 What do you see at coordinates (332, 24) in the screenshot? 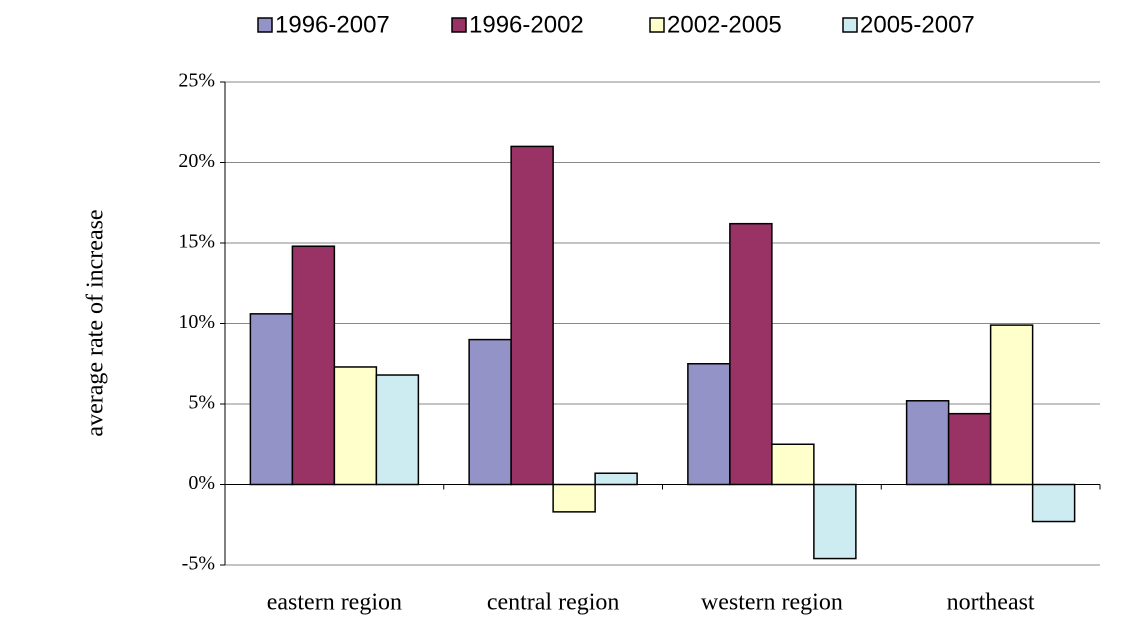
I see `legend-label: 1996-2007` at bounding box center [332, 24].